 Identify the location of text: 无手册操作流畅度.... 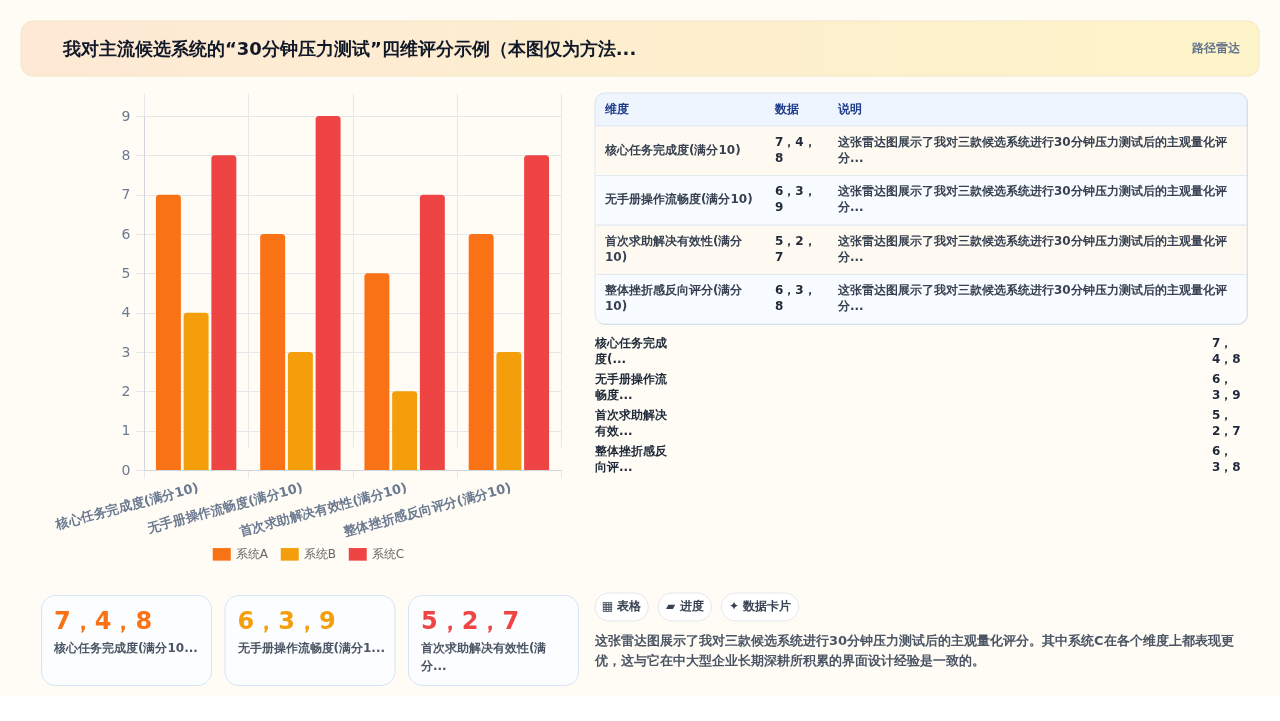
(631, 386).